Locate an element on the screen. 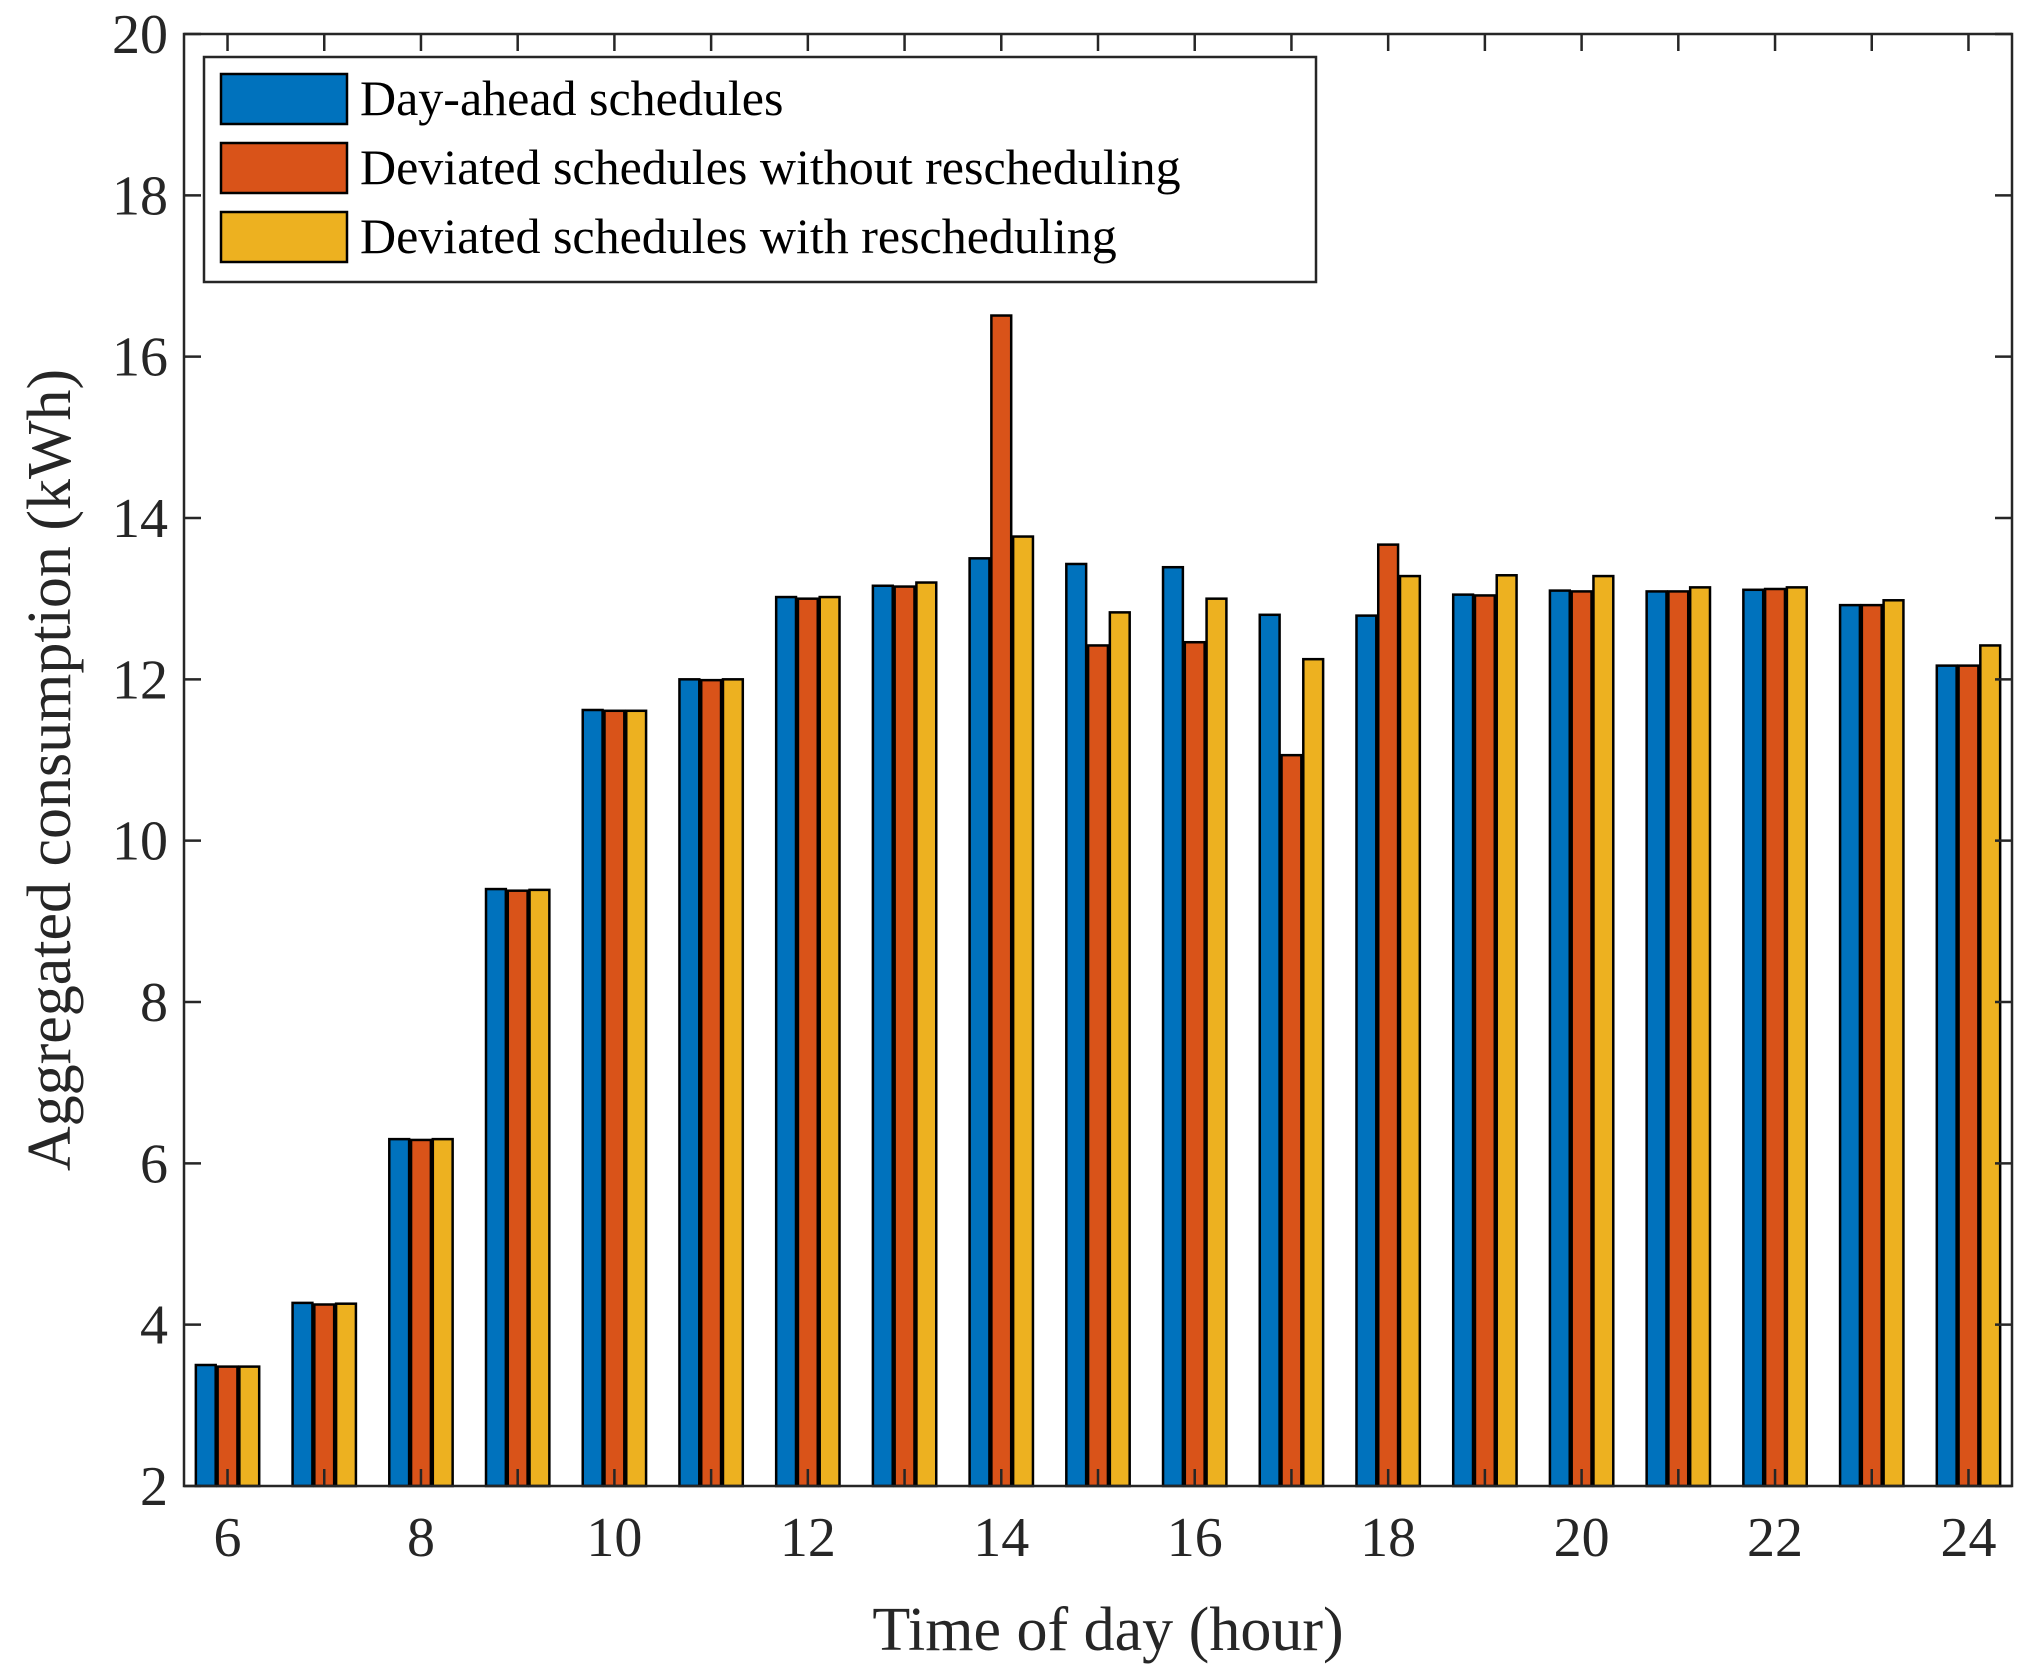 This screenshot has height=1679, width=2030. x-tick-label: 8 is located at coordinates (421, 1538).